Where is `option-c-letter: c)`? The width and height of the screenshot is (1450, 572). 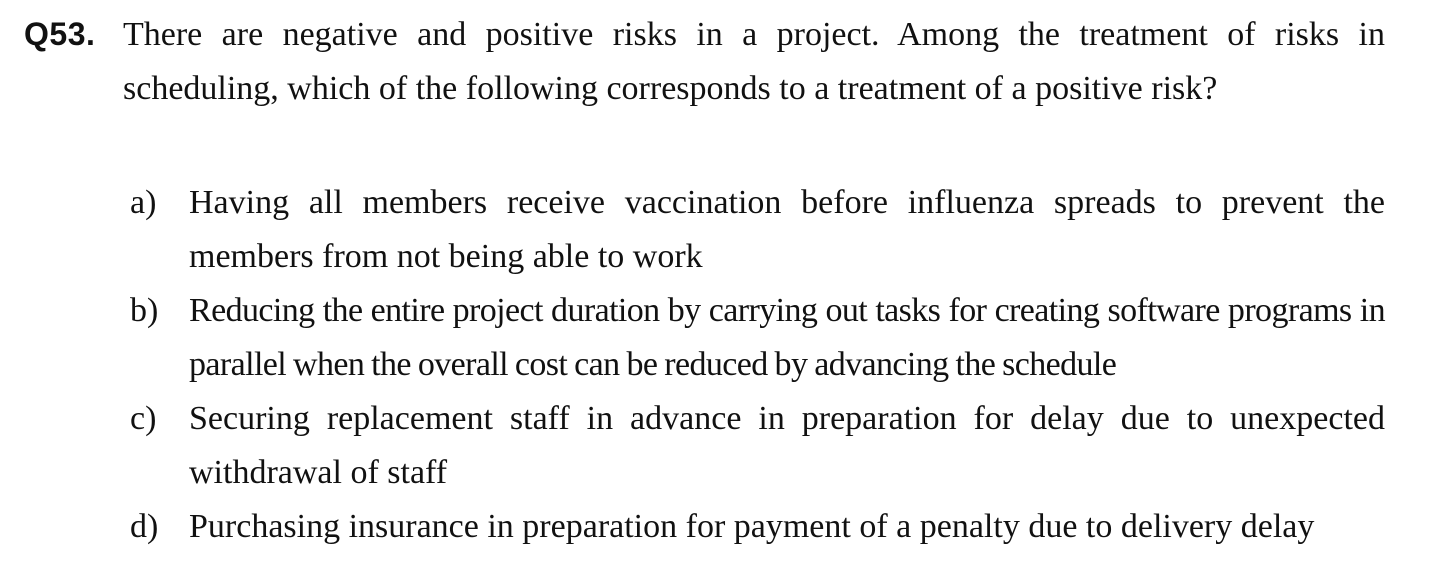 option-c-letter: c) is located at coordinates (143, 418).